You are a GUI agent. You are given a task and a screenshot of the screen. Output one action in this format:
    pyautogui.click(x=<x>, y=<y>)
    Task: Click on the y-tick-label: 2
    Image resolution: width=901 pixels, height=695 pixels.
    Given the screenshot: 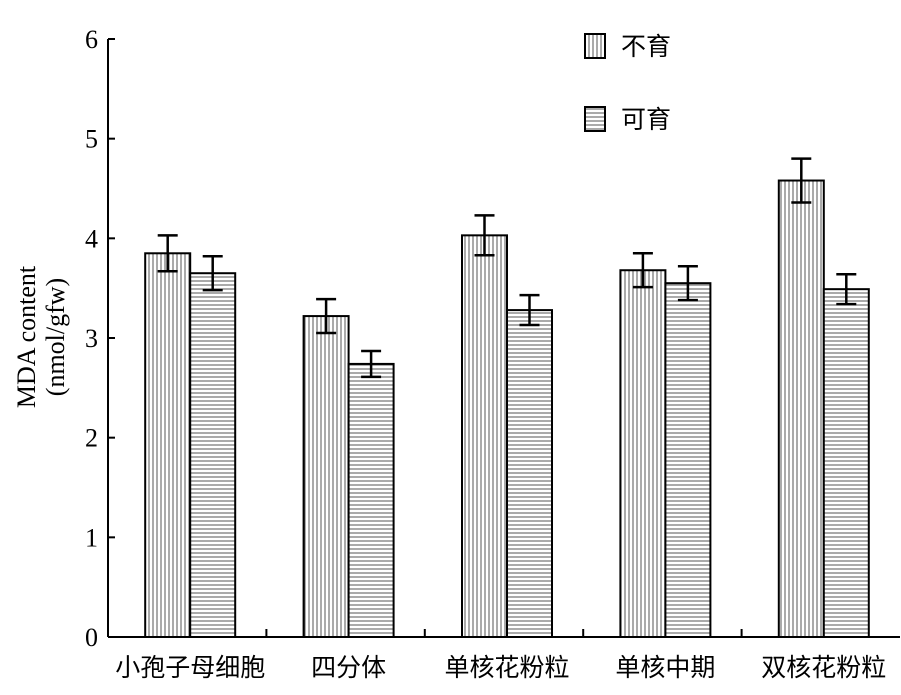 What is the action you would take?
    pyautogui.click(x=91, y=438)
    